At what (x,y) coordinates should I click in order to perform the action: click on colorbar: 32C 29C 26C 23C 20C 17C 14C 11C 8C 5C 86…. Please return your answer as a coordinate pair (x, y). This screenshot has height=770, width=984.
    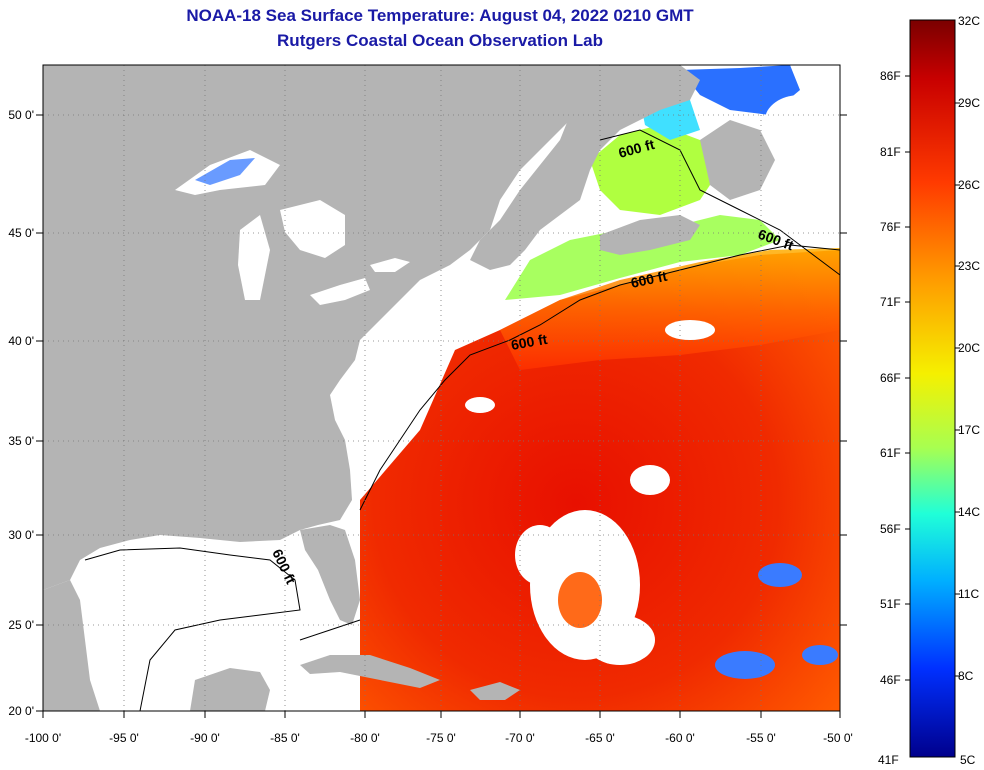
    Looking at the image, I should click on (929, 390).